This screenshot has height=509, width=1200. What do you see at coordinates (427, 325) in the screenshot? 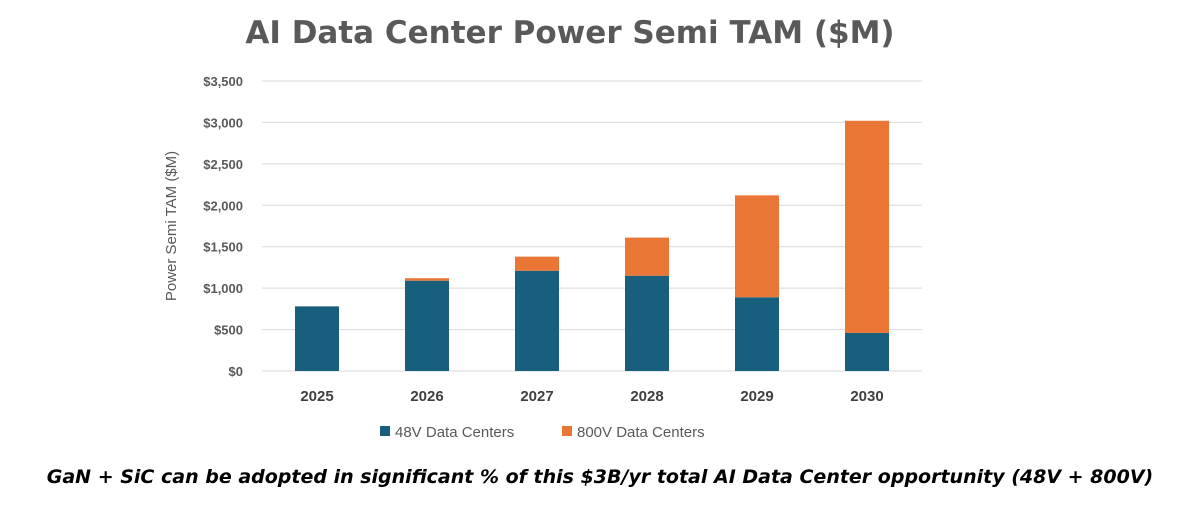
I see `bar-48v-2026` at bounding box center [427, 325].